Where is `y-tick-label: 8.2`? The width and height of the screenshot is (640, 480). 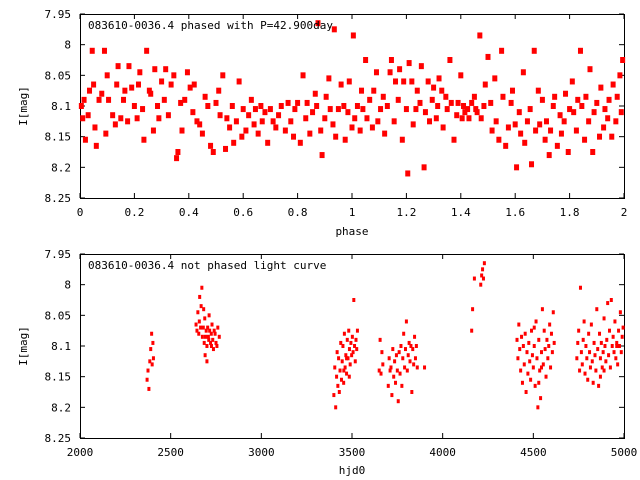
y-tick-label: 8.2 is located at coordinates (61, 167).